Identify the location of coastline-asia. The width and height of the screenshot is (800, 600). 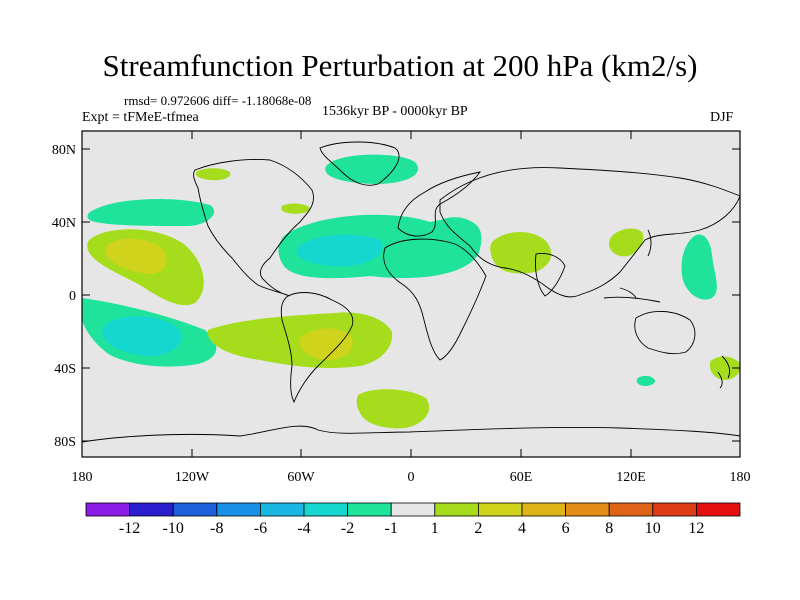
(589, 232).